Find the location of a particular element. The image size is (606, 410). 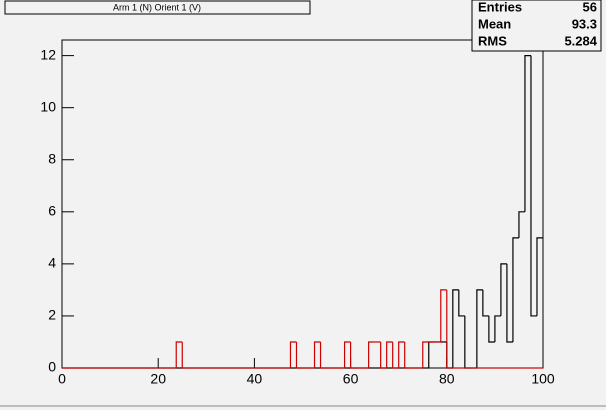

y-tick-label: 6 is located at coordinates (52, 211).